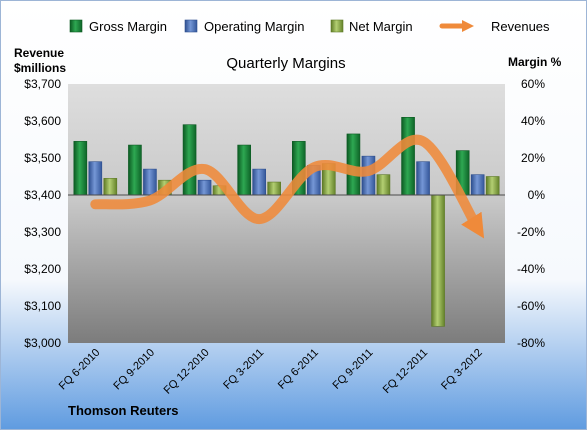 This screenshot has width=587, height=435. Describe the element at coordinates (254, 26) in the screenshot. I see `legend-label-operating-margin: Operating Margin` at that location.